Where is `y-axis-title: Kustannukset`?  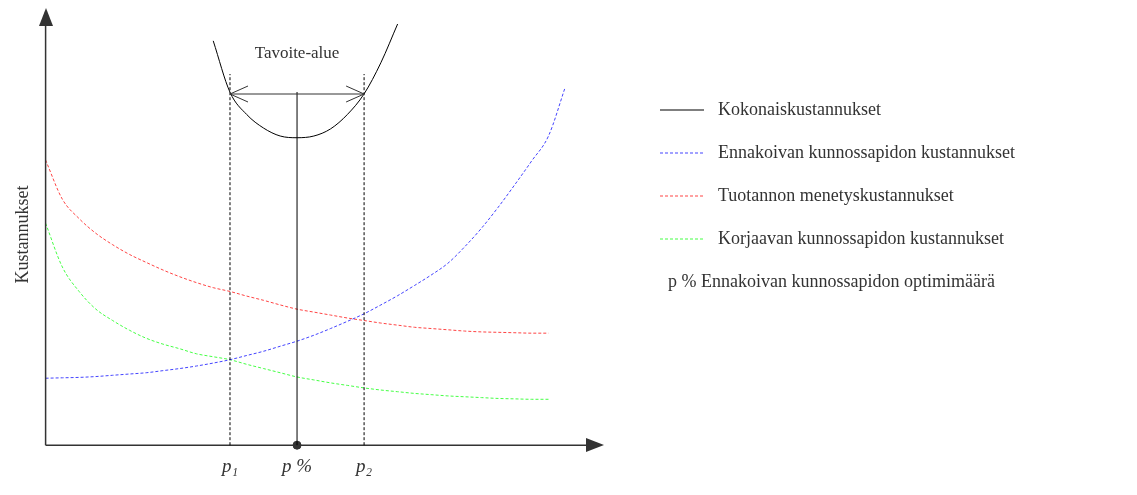 y-axis-title: Kustannukset is located at coordinates (21, 234).